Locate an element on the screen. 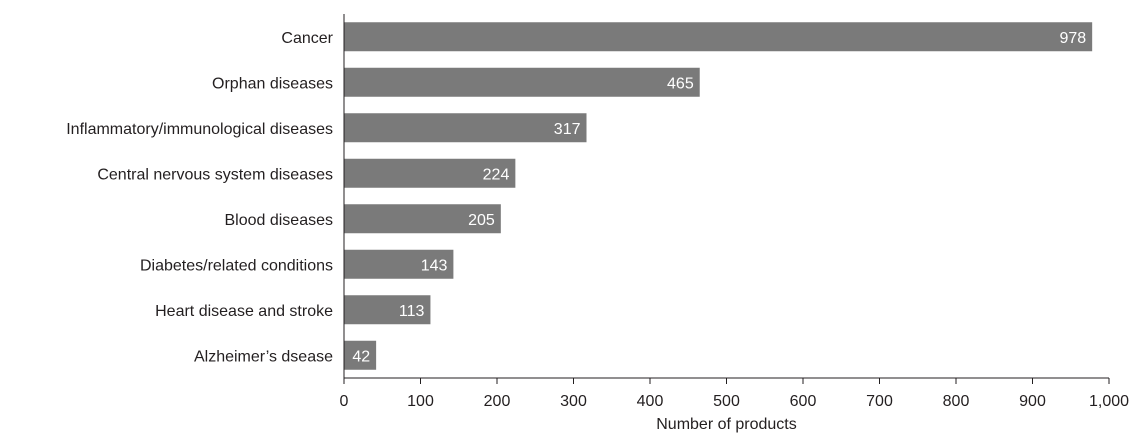 The image size is (1147, 437). bar-value-label-1: 465 is located at coordinates (680, 83).